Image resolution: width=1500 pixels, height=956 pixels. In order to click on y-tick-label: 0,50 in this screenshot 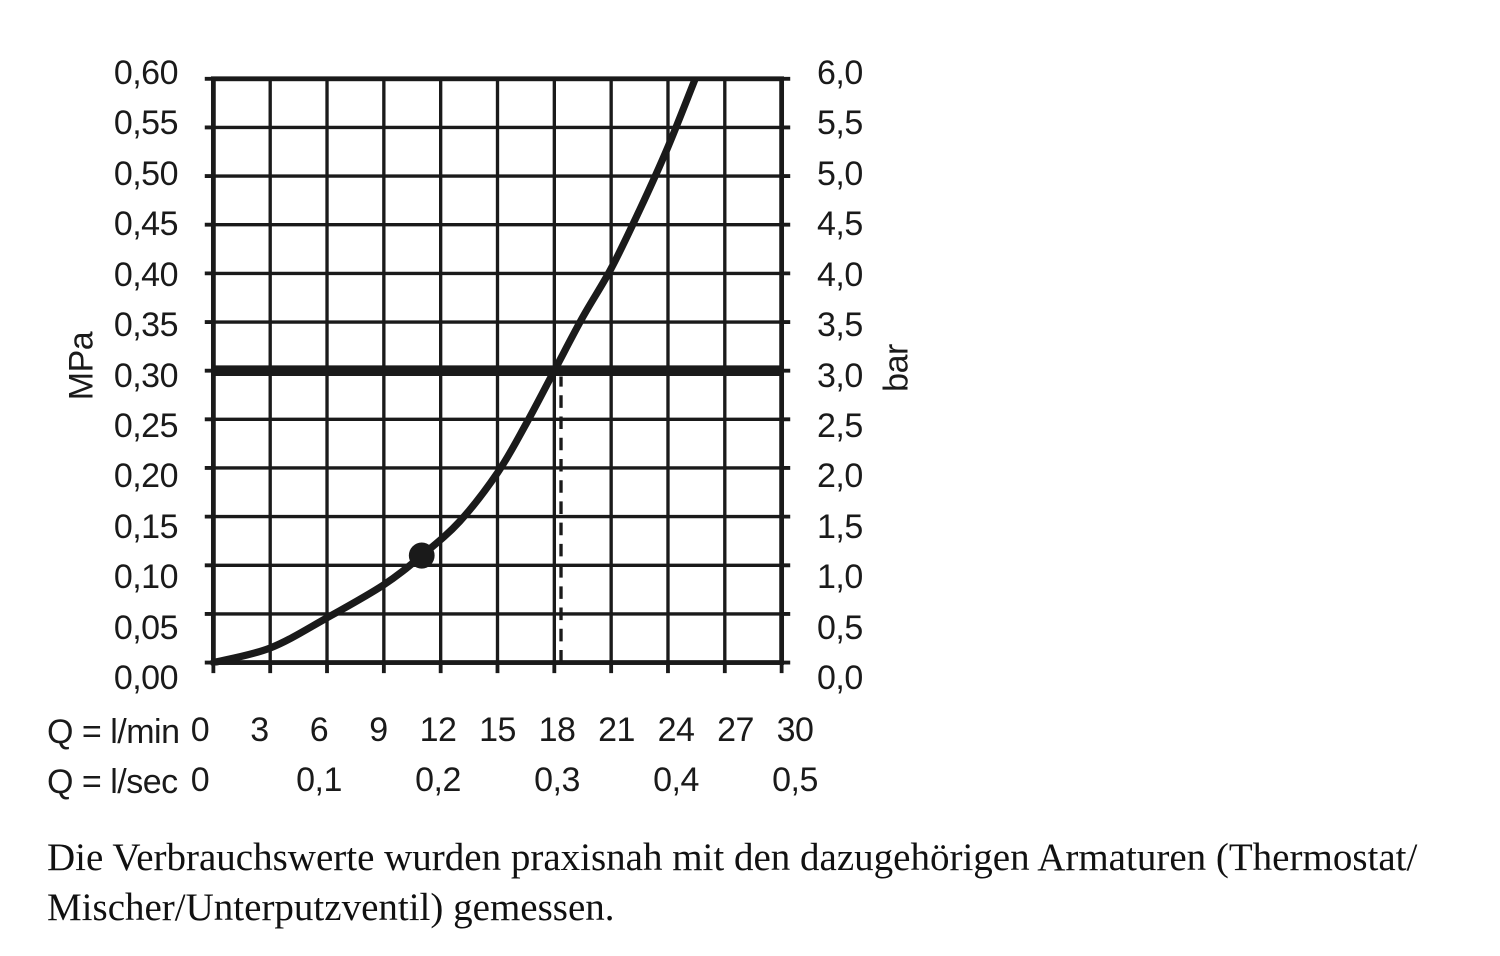, I will do `click(146, 173)`.